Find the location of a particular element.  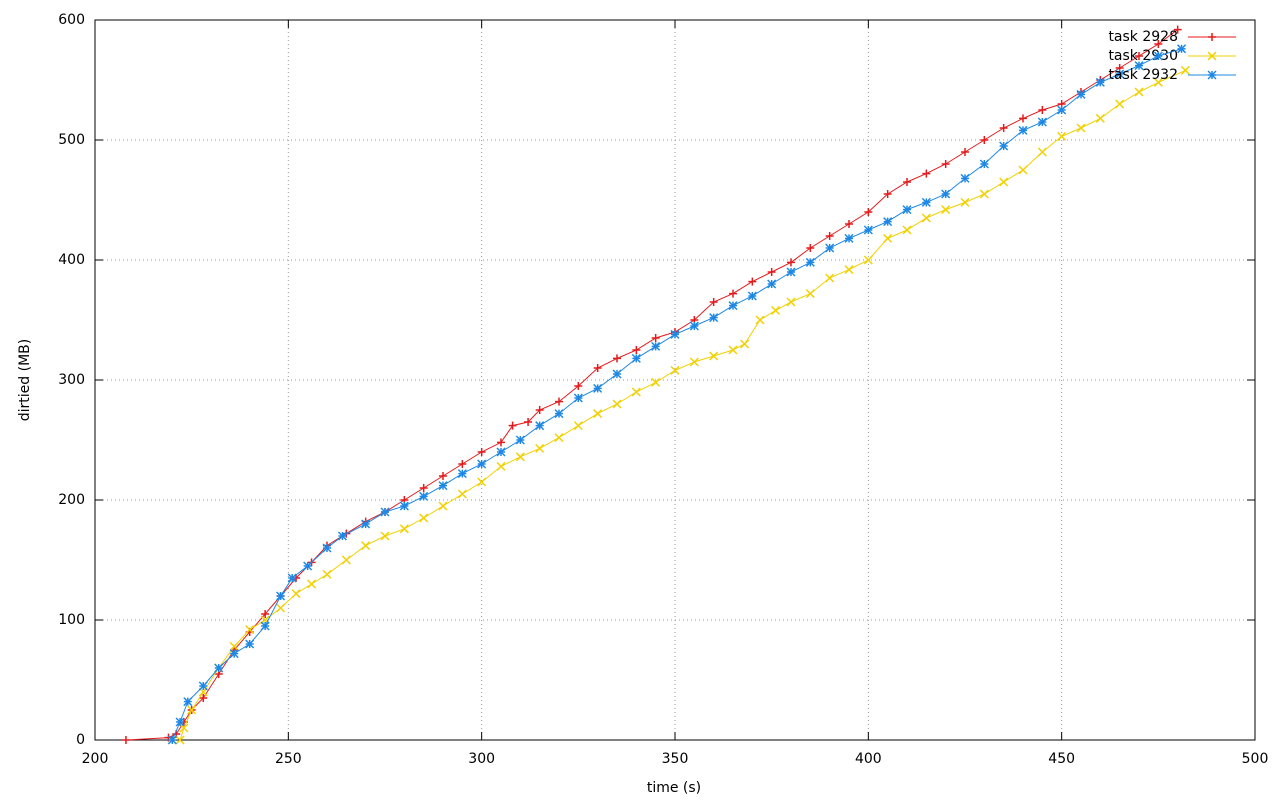

y-tick-label: 0 is located at coordinates (80, 740).